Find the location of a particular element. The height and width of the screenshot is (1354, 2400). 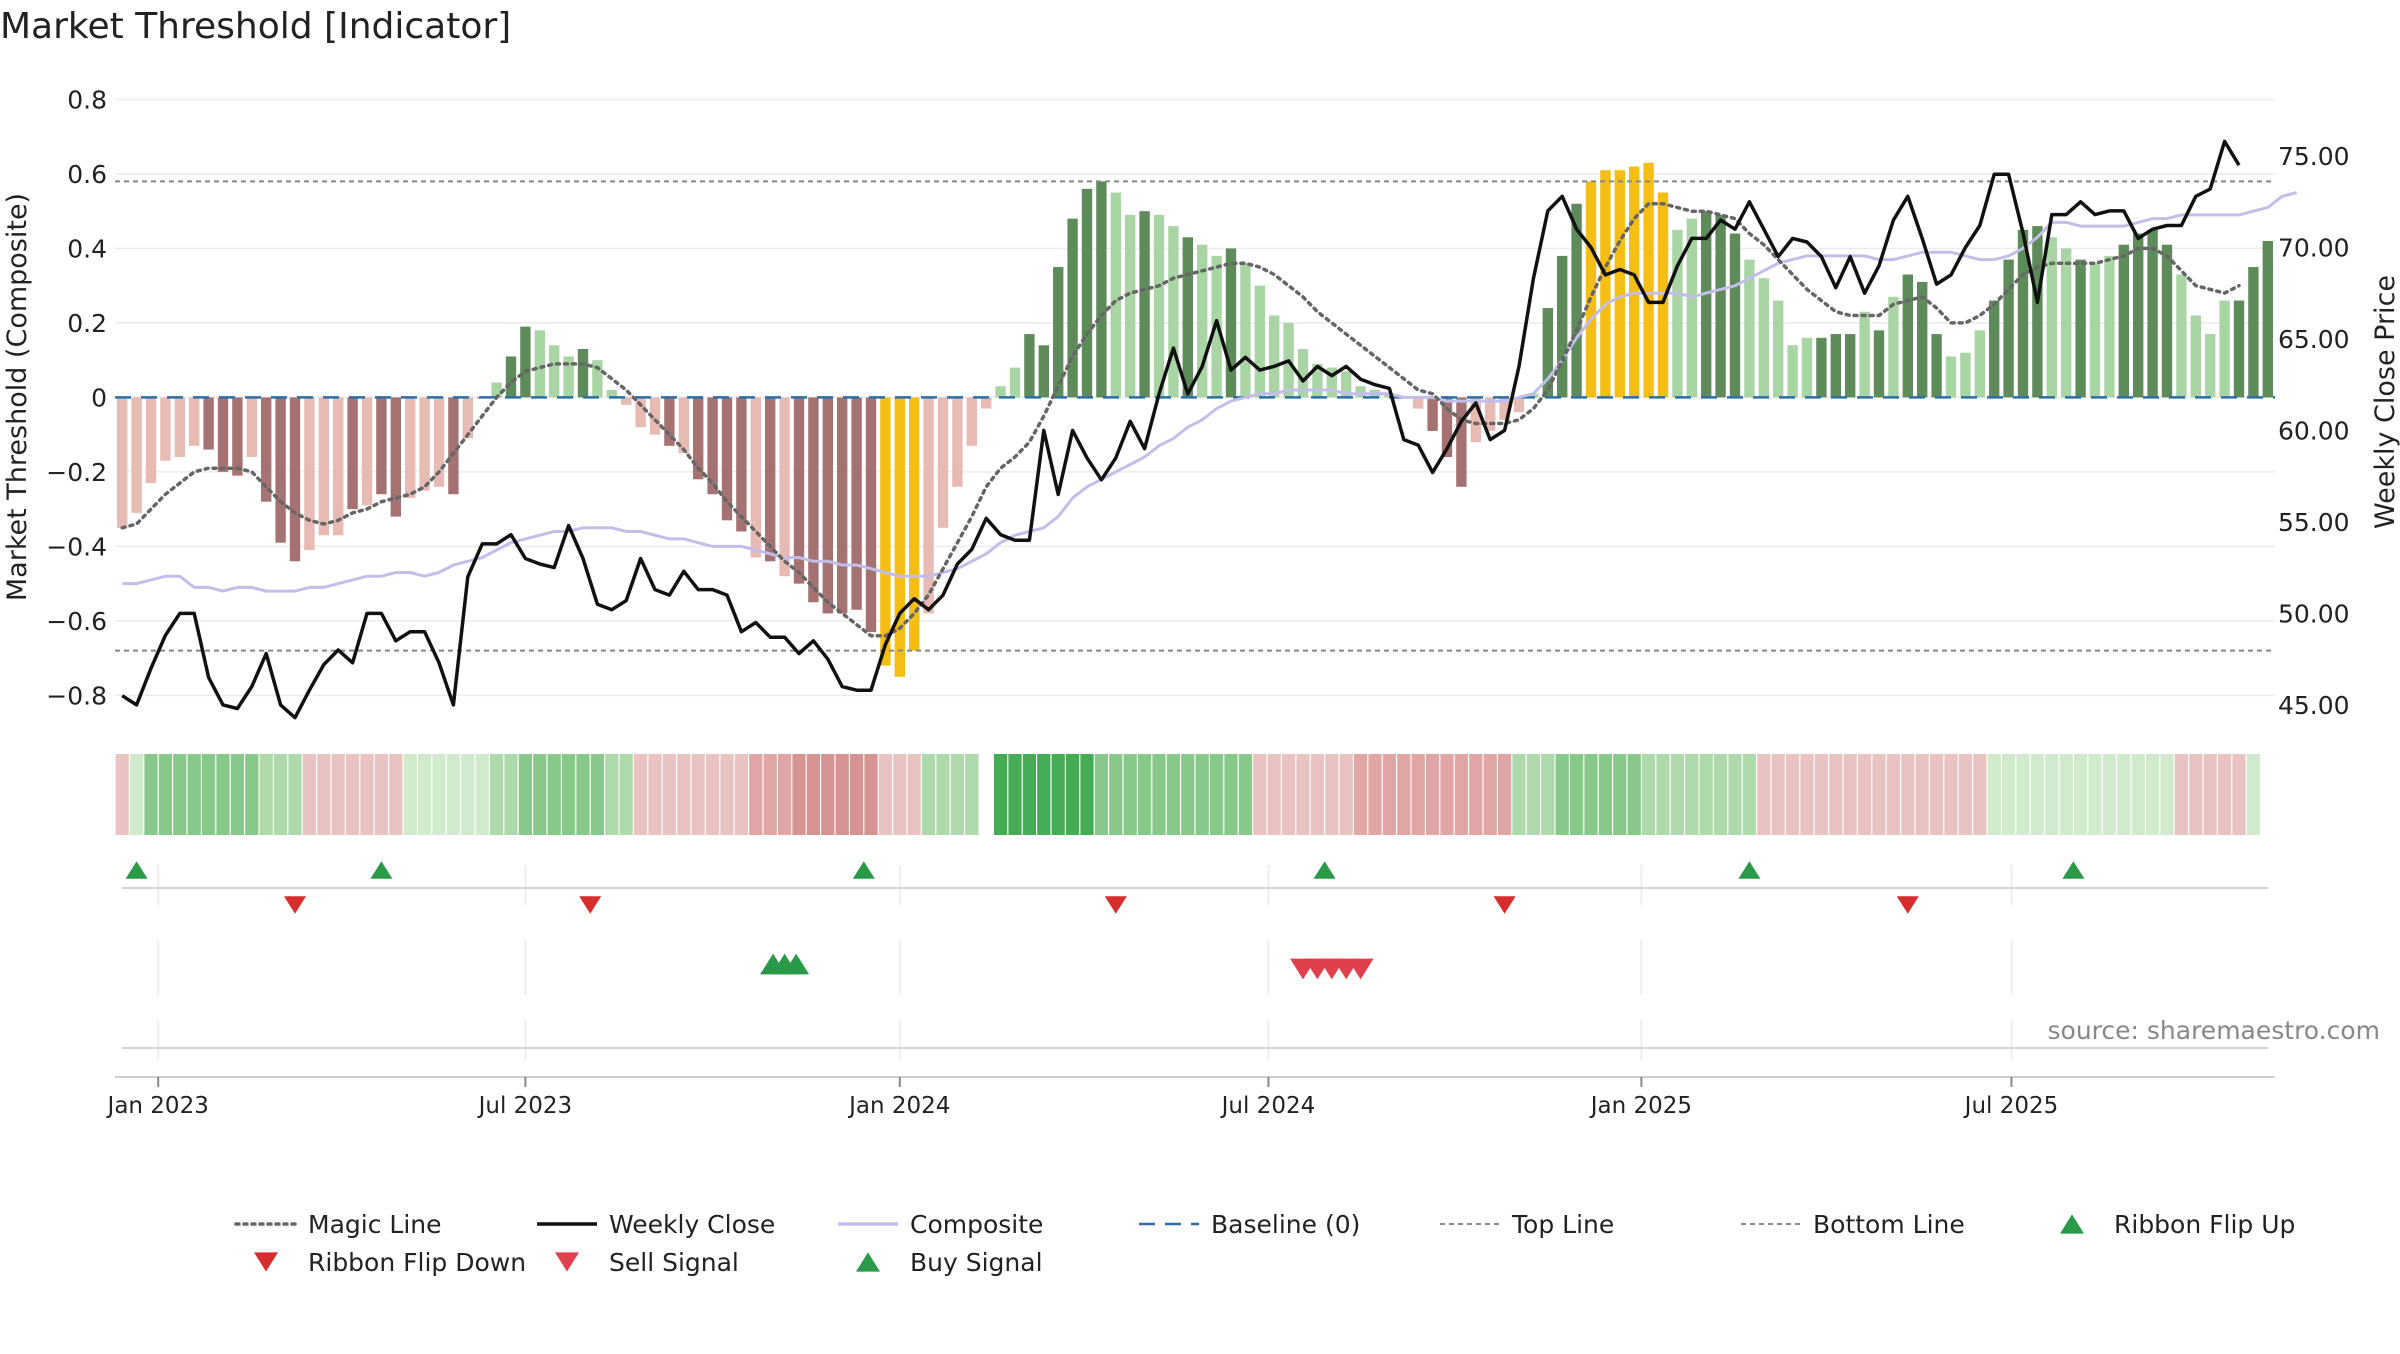

x-tick-label: Jan 2025 is located at coordinates (1640, 1106).